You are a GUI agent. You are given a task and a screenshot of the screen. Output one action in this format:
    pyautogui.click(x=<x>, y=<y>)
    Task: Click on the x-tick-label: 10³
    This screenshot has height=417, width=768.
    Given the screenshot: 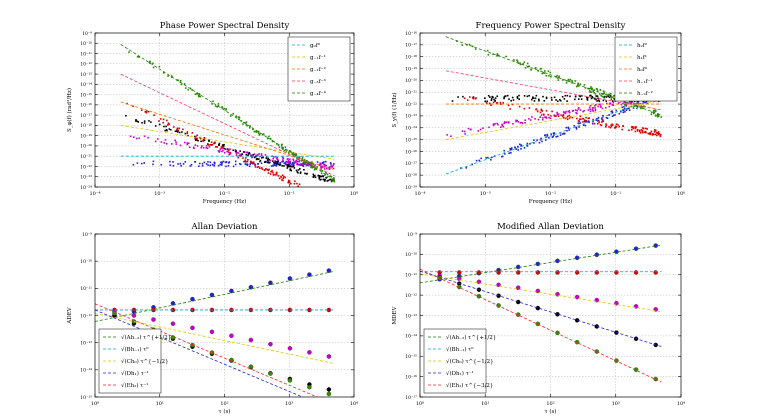 What is the action you would take?
    pyautogui.click(x=616, y=404)
    